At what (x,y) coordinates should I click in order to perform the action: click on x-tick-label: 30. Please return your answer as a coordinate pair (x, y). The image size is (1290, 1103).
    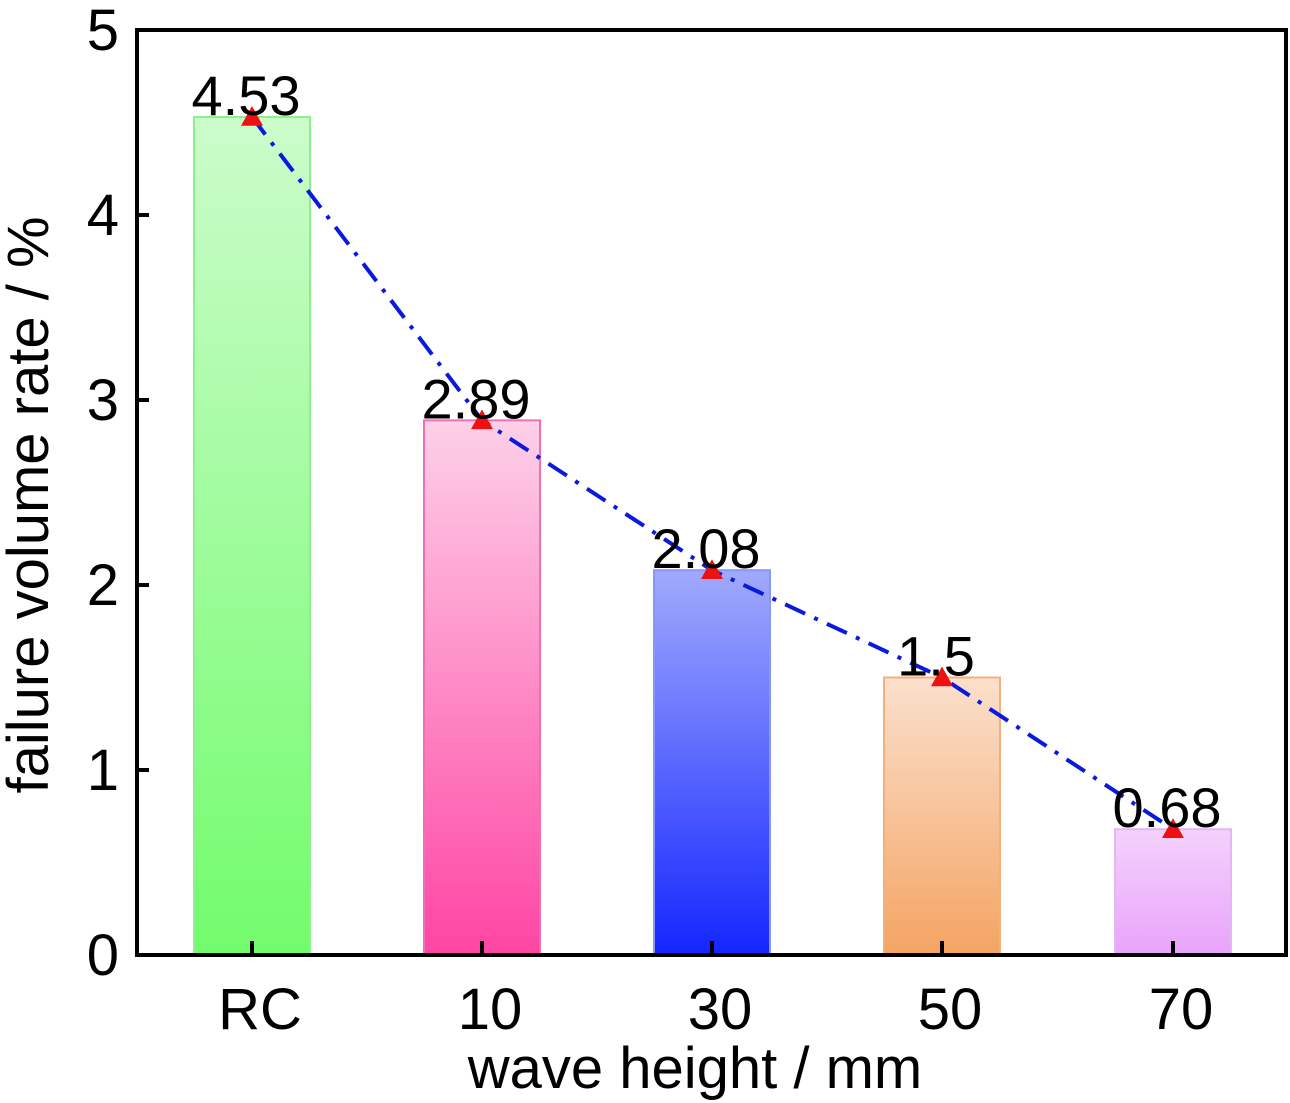
    Looking at the image, I should click on (720, 1009).